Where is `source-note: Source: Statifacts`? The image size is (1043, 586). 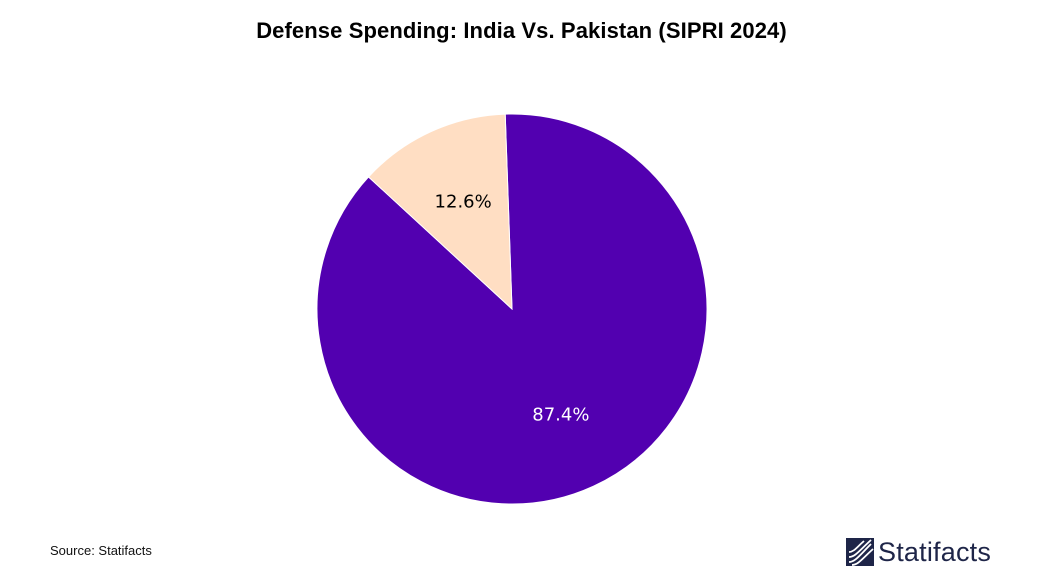 source-note: Source: Statifacts is located at coordinates (101, 550).